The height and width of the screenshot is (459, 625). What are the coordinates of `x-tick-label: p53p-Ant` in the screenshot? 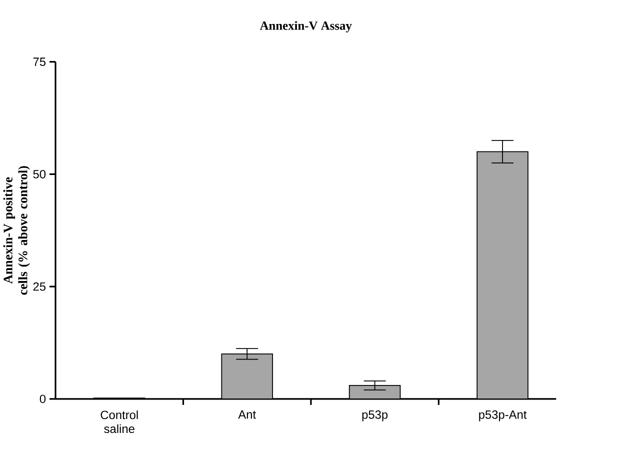 It's located at (503, 416).